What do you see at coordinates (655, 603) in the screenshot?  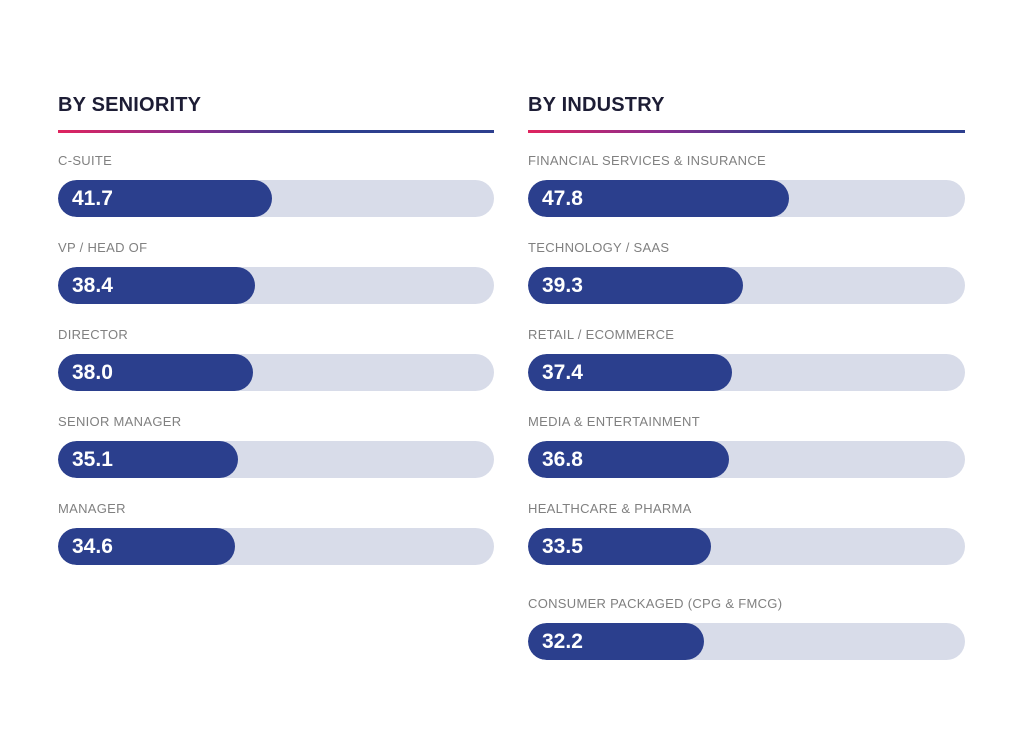 I see `industry-category-label: CONSUMER PACKAGED (CPG & FMCG)` at bounding box center [655, 603].